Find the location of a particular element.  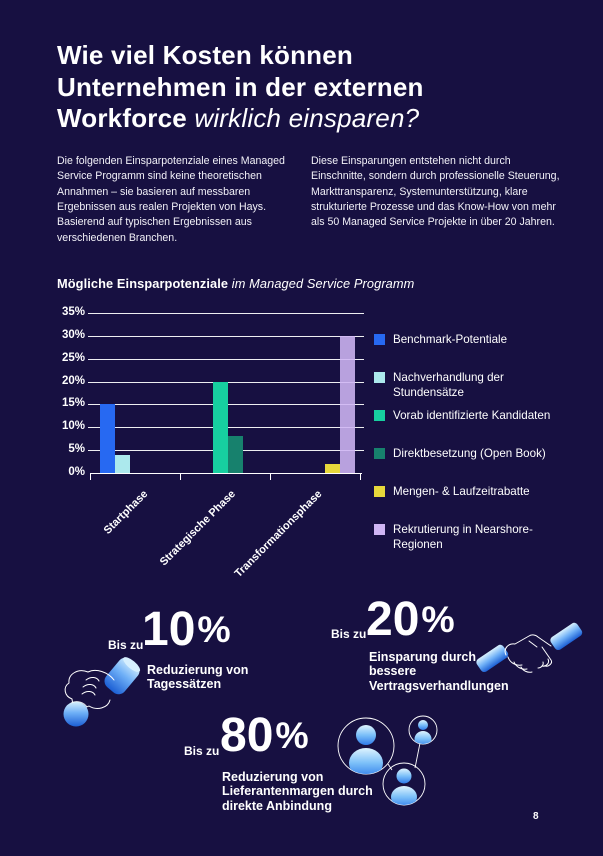

title-line-3-italic: wirklich einsparen? is located at coordinates (307, 118).